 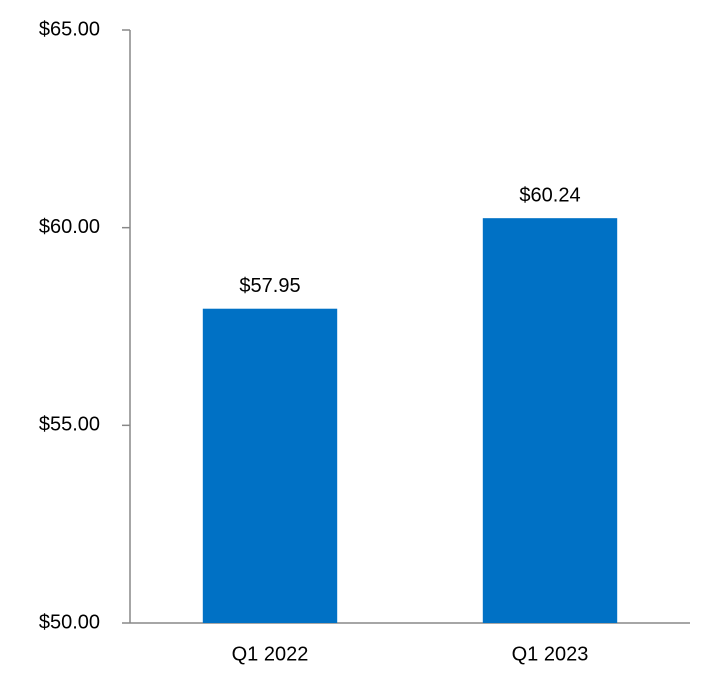 I want to click on y-tick-label: $55.00, so click(x=69, y=425).